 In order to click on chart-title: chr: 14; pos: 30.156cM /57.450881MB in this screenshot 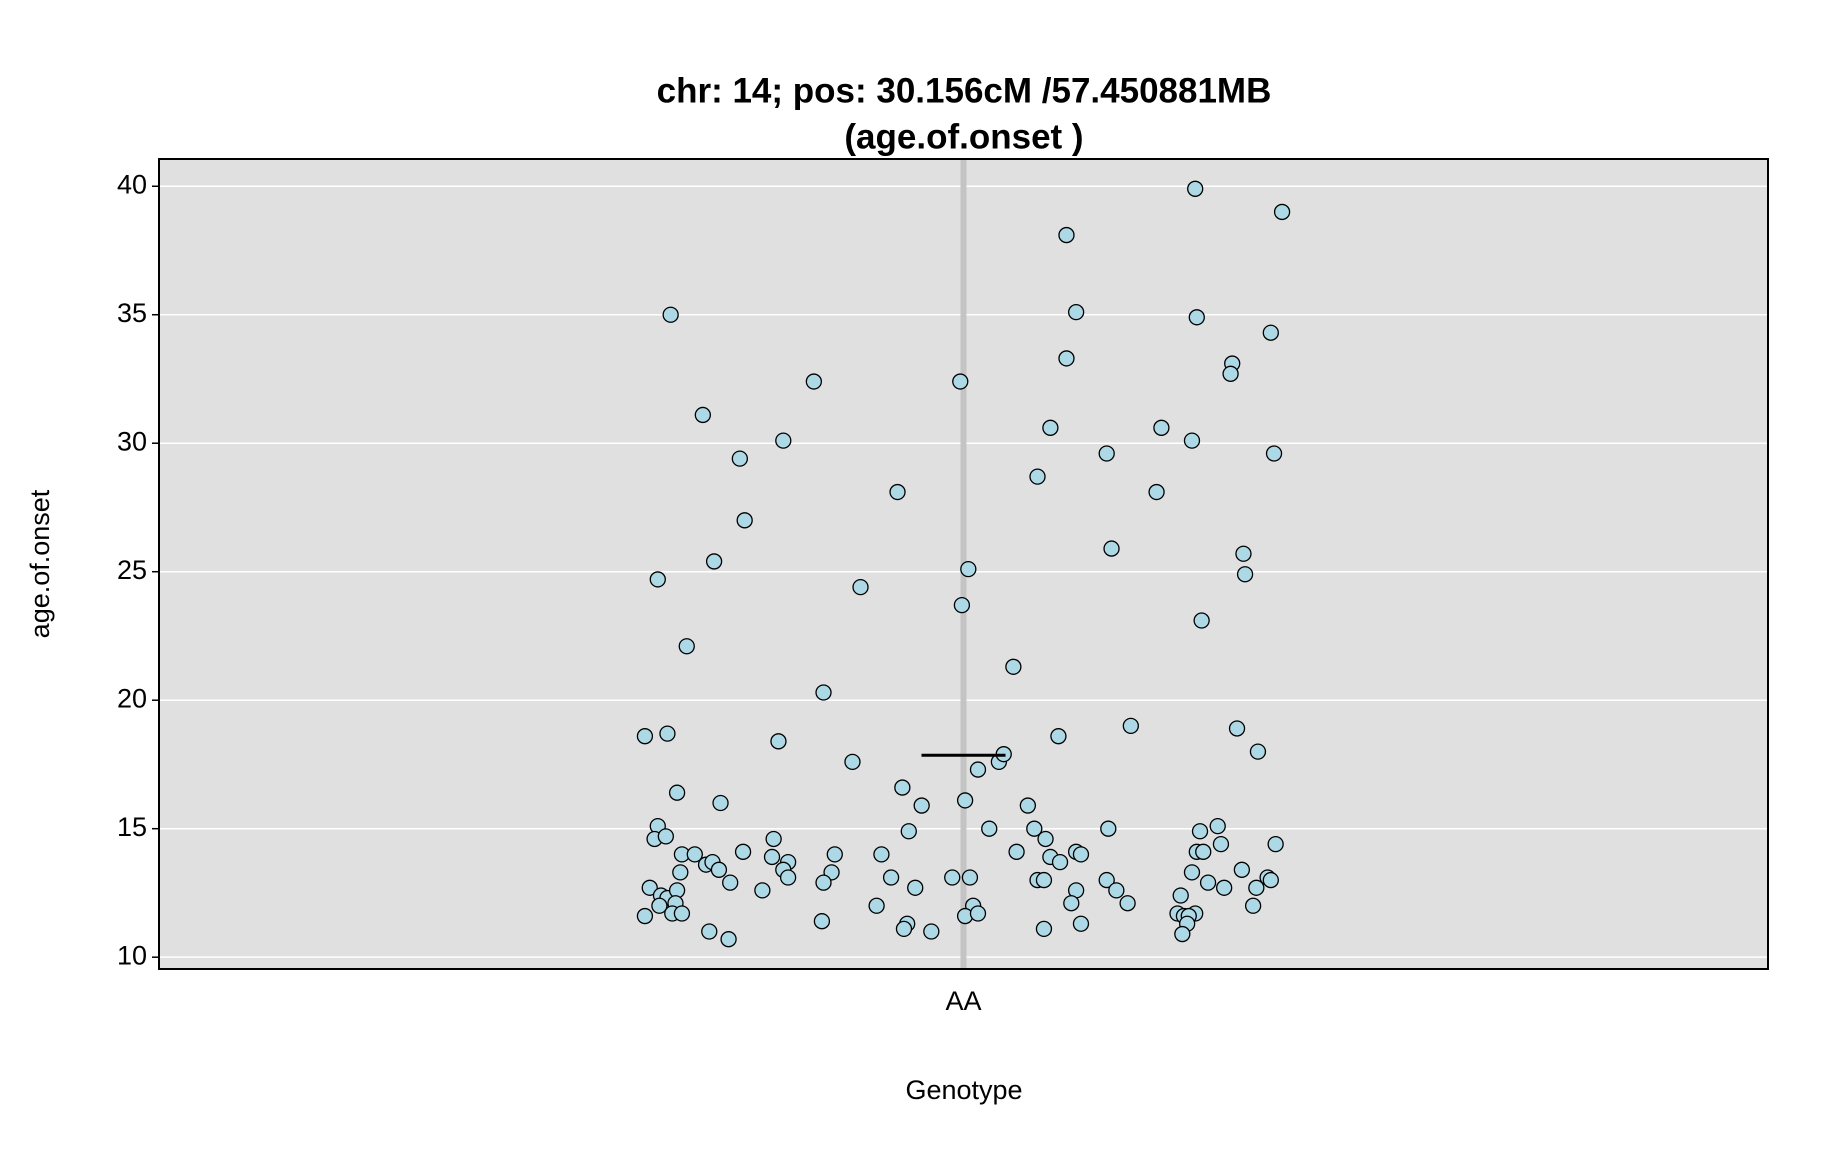, I will do `click(964, 90)`.